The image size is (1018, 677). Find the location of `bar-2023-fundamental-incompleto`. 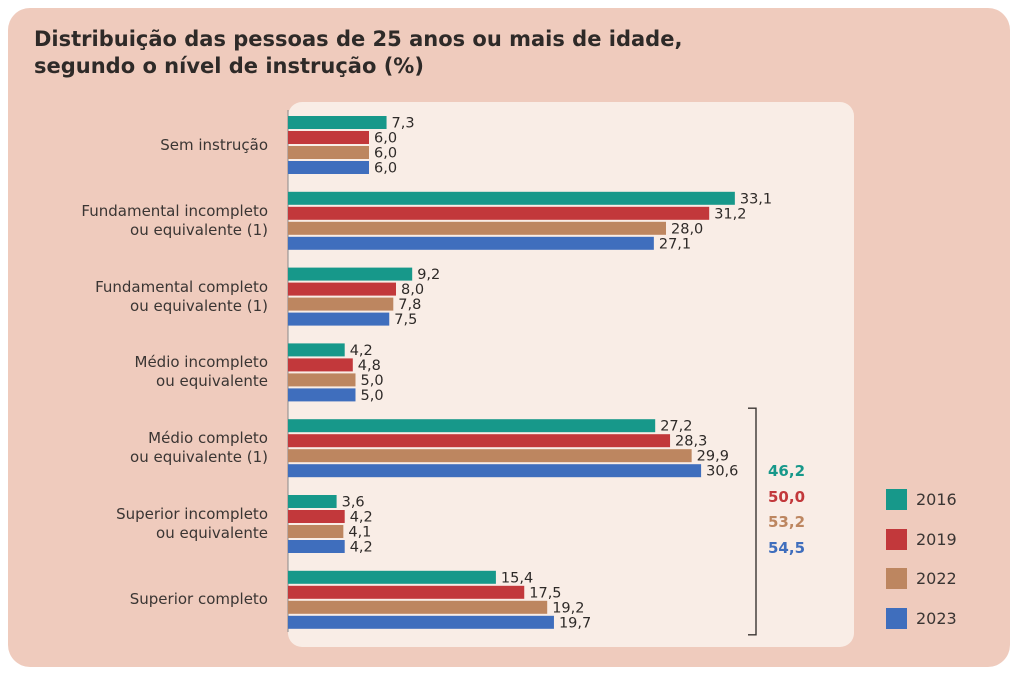

bar-2023-fundamental-incompleto is located at coordinates (471, 243).